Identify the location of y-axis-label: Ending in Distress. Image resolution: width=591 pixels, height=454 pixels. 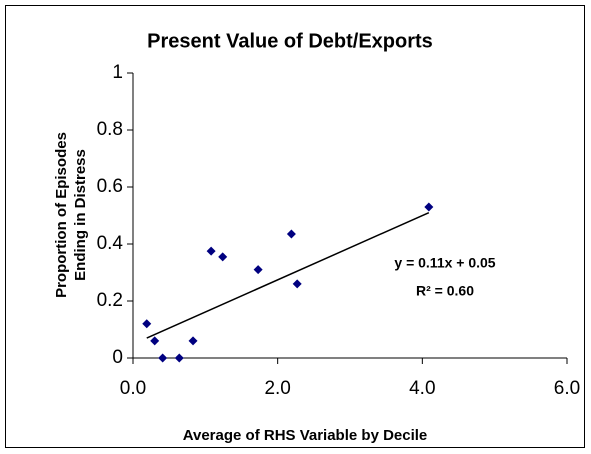
(80, 215).